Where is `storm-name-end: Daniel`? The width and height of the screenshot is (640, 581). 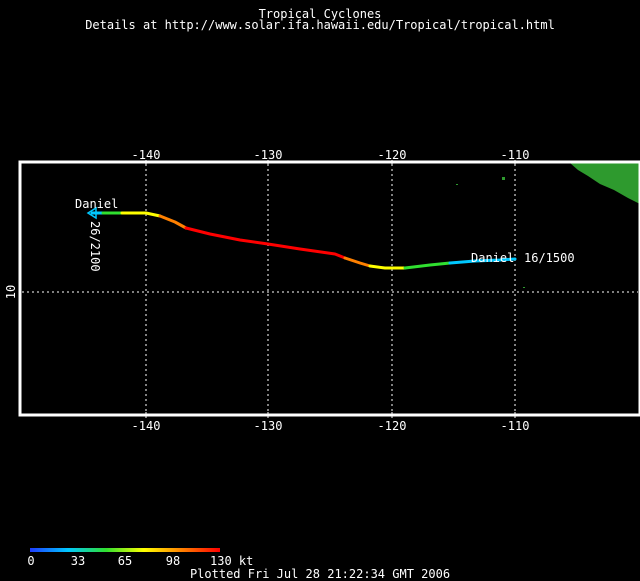
storm-name-end: Daniel is located at coordinates (492, 258).